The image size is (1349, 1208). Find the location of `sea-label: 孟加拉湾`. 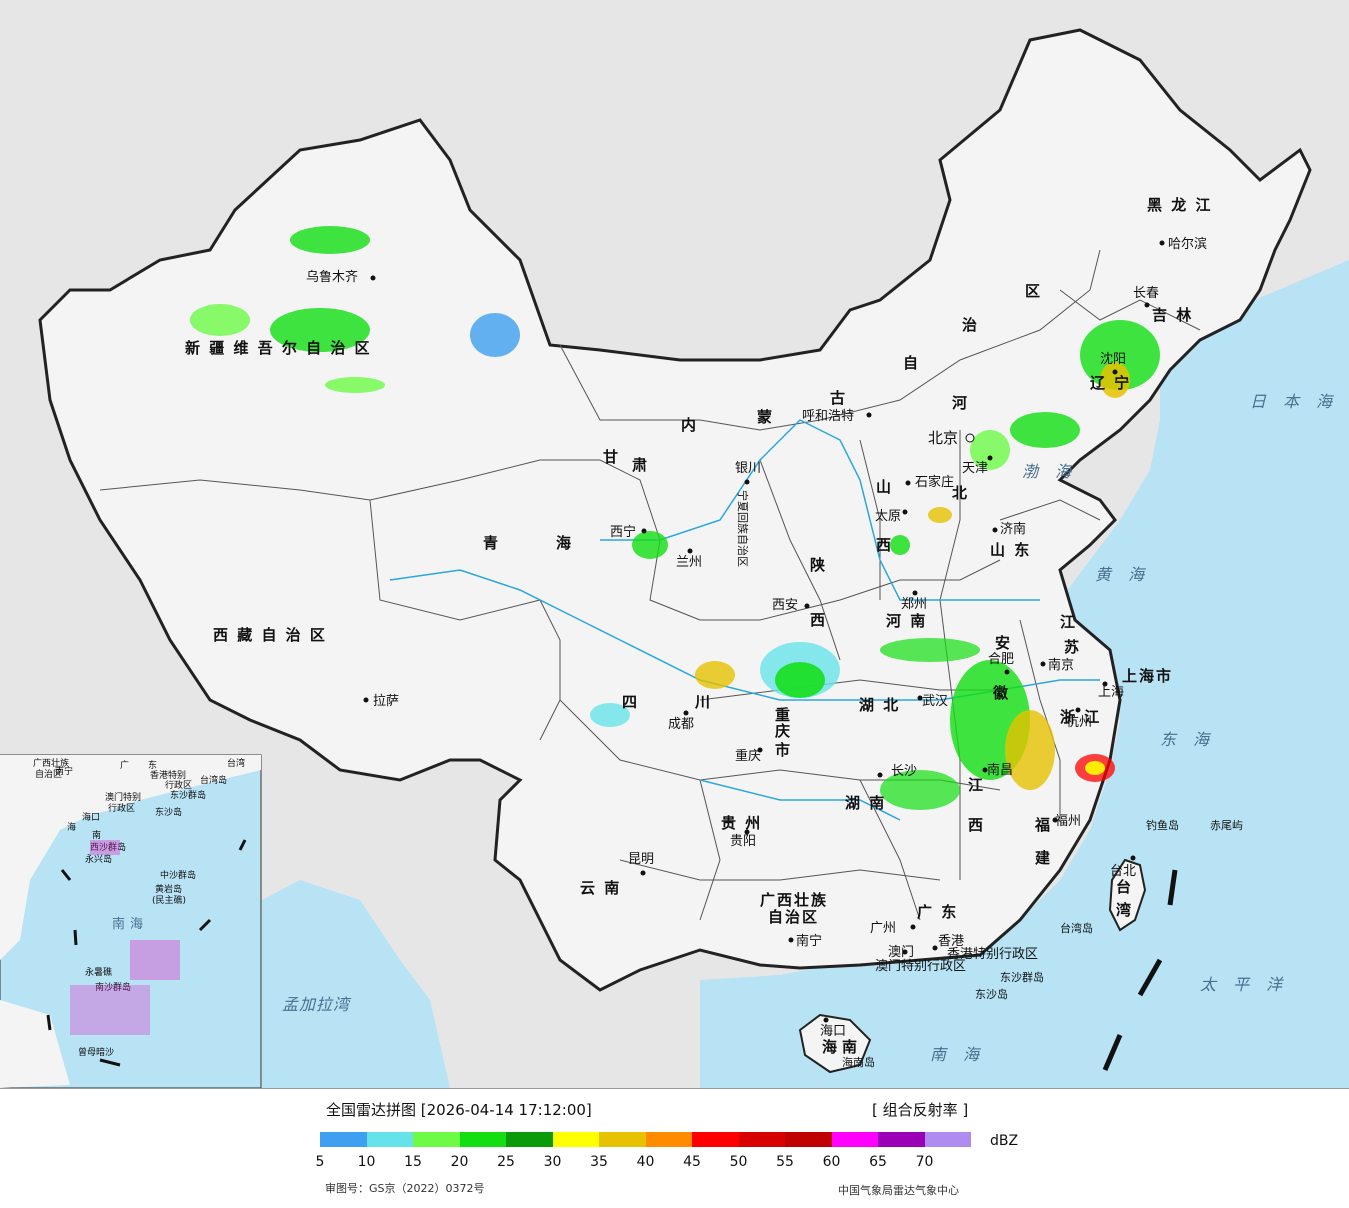

sea-label: 孟加拉湾 is located at coordinates (317, 1004).